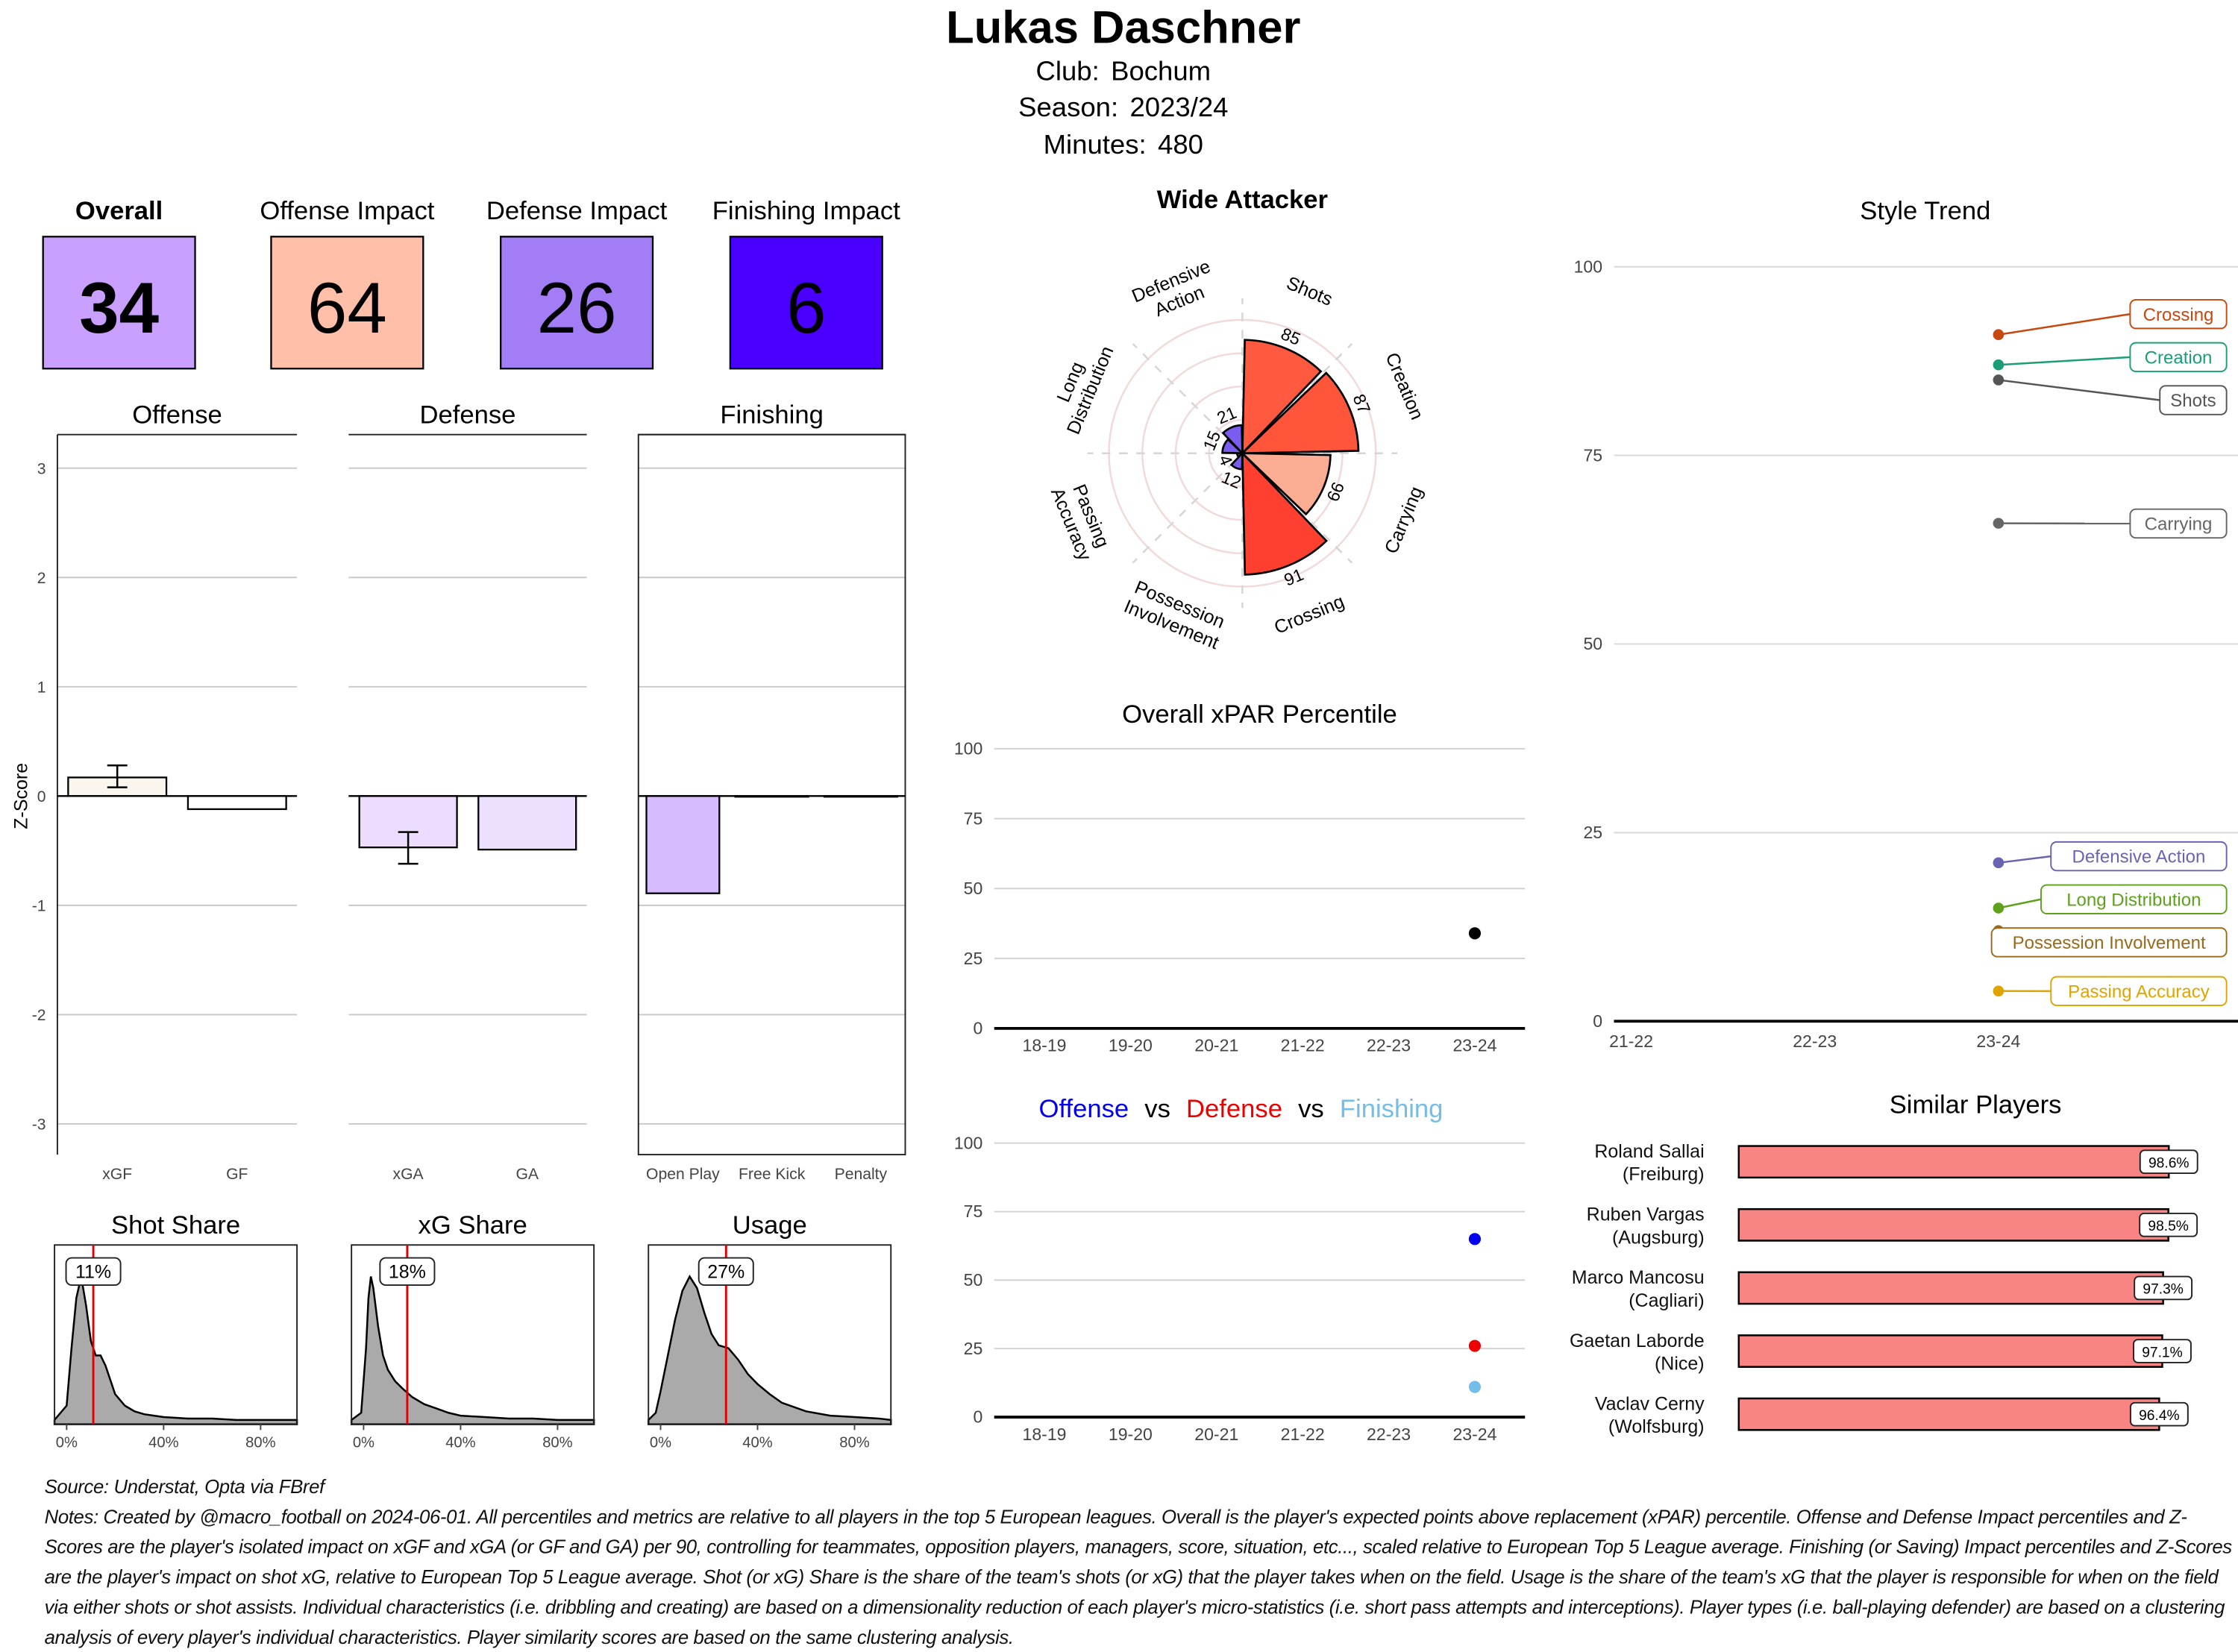 This screenshot has height=1652, width=2238. I want to click on chart-title: Wide Attacker, so click(1242, 200).